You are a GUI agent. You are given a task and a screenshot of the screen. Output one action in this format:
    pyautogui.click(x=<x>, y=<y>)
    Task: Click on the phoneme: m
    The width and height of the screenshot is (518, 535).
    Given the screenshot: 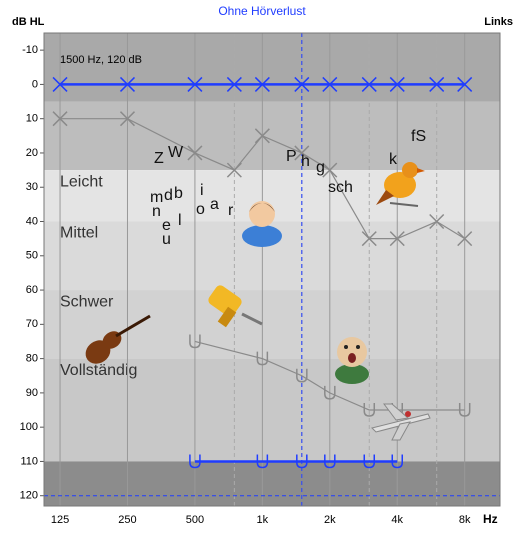 What is the action you would take?
    pyautogui.click(x=156, y=197)
    